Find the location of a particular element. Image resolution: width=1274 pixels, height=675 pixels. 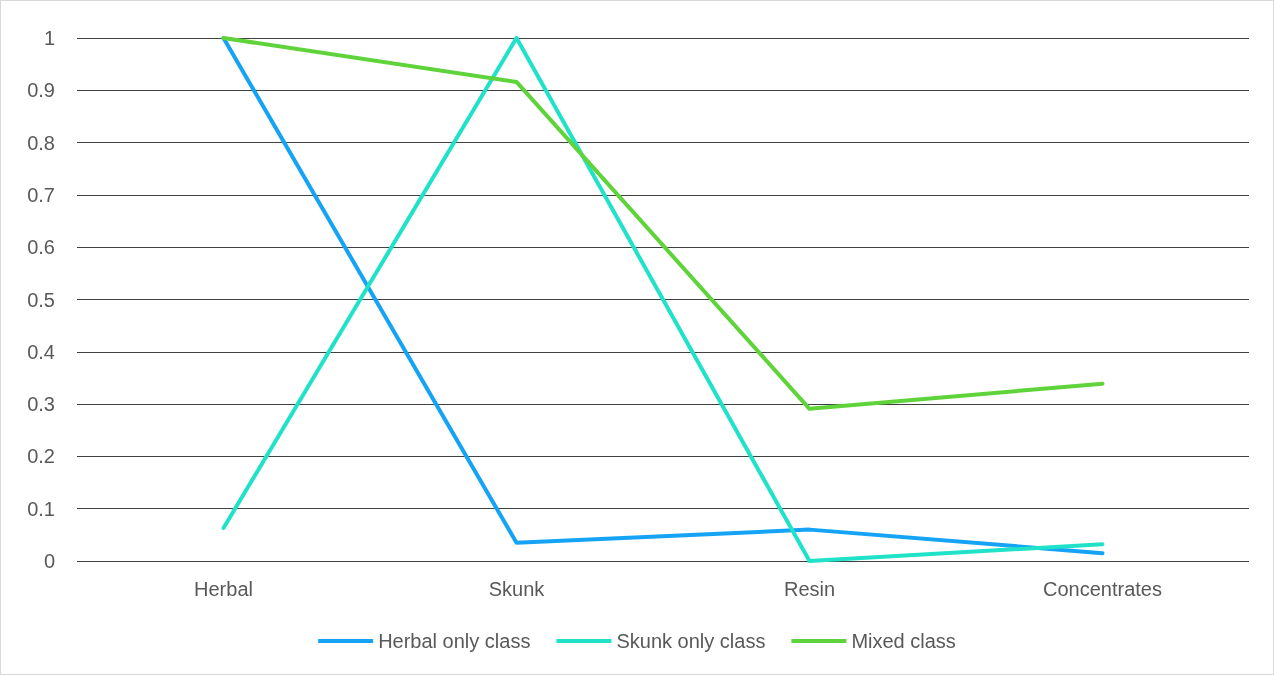

y-tick-label: 0.8 is located at coordinates (41, 142).